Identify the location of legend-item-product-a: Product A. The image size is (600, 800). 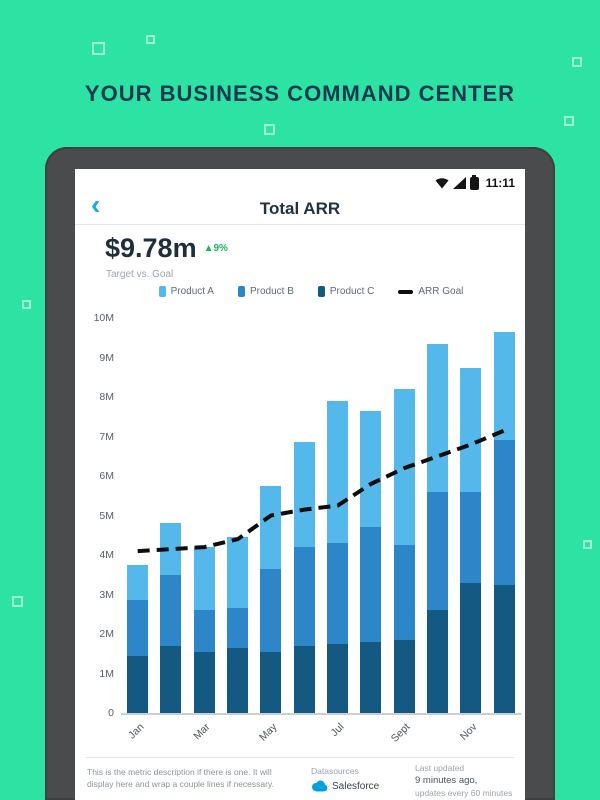
(186, 291).